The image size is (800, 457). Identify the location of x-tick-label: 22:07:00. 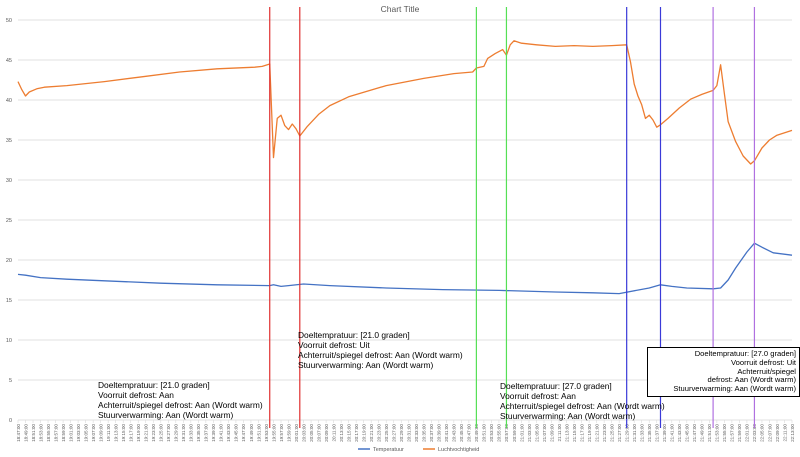
(769, 433).